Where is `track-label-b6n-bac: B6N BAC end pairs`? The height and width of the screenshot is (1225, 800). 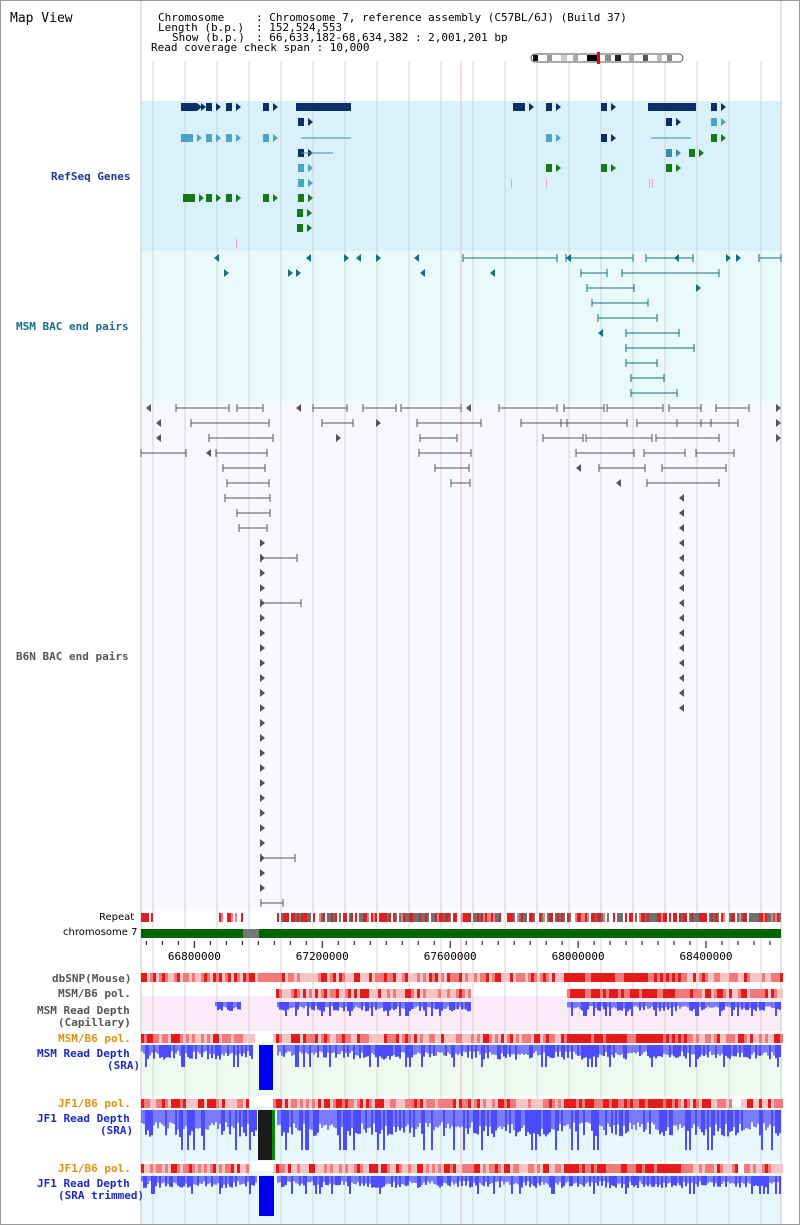 track-label-b6n-bac: B6N BAC end pairs is located at coordinates (72, 656).